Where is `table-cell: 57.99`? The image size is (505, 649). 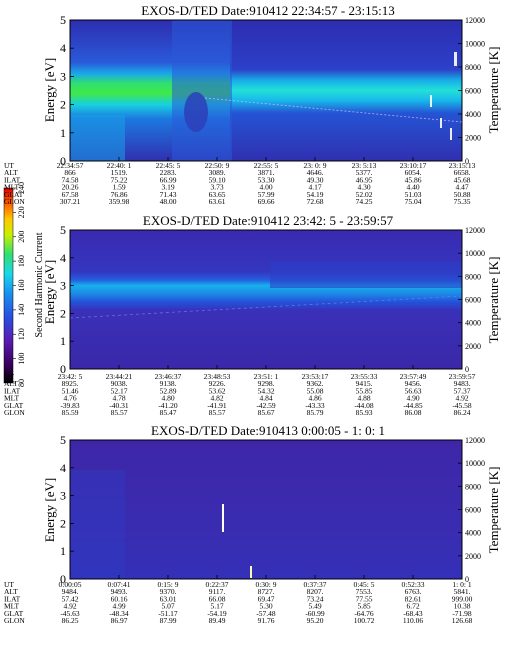
table-cell: 57.99 is located at coordinates (266, 194).